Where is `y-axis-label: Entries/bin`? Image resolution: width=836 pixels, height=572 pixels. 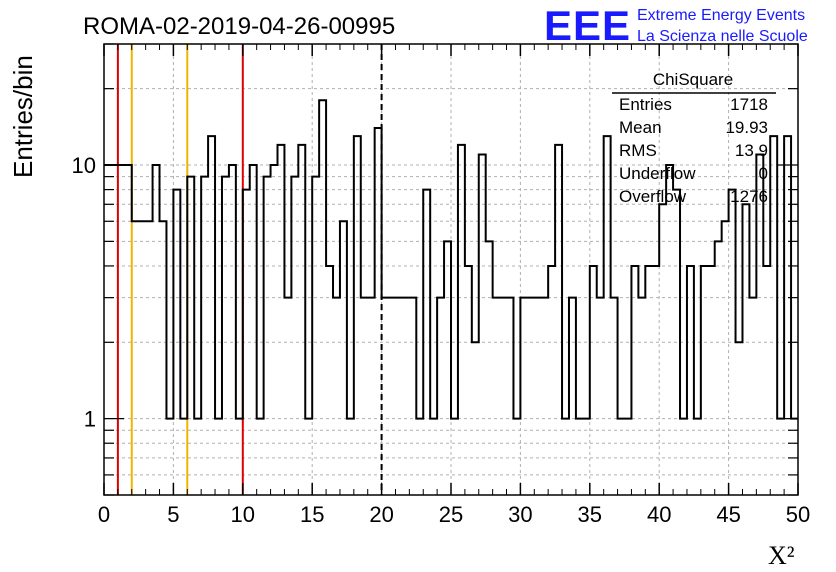 y-axis-label: Entries/bin is located at coordinates (23, 116).